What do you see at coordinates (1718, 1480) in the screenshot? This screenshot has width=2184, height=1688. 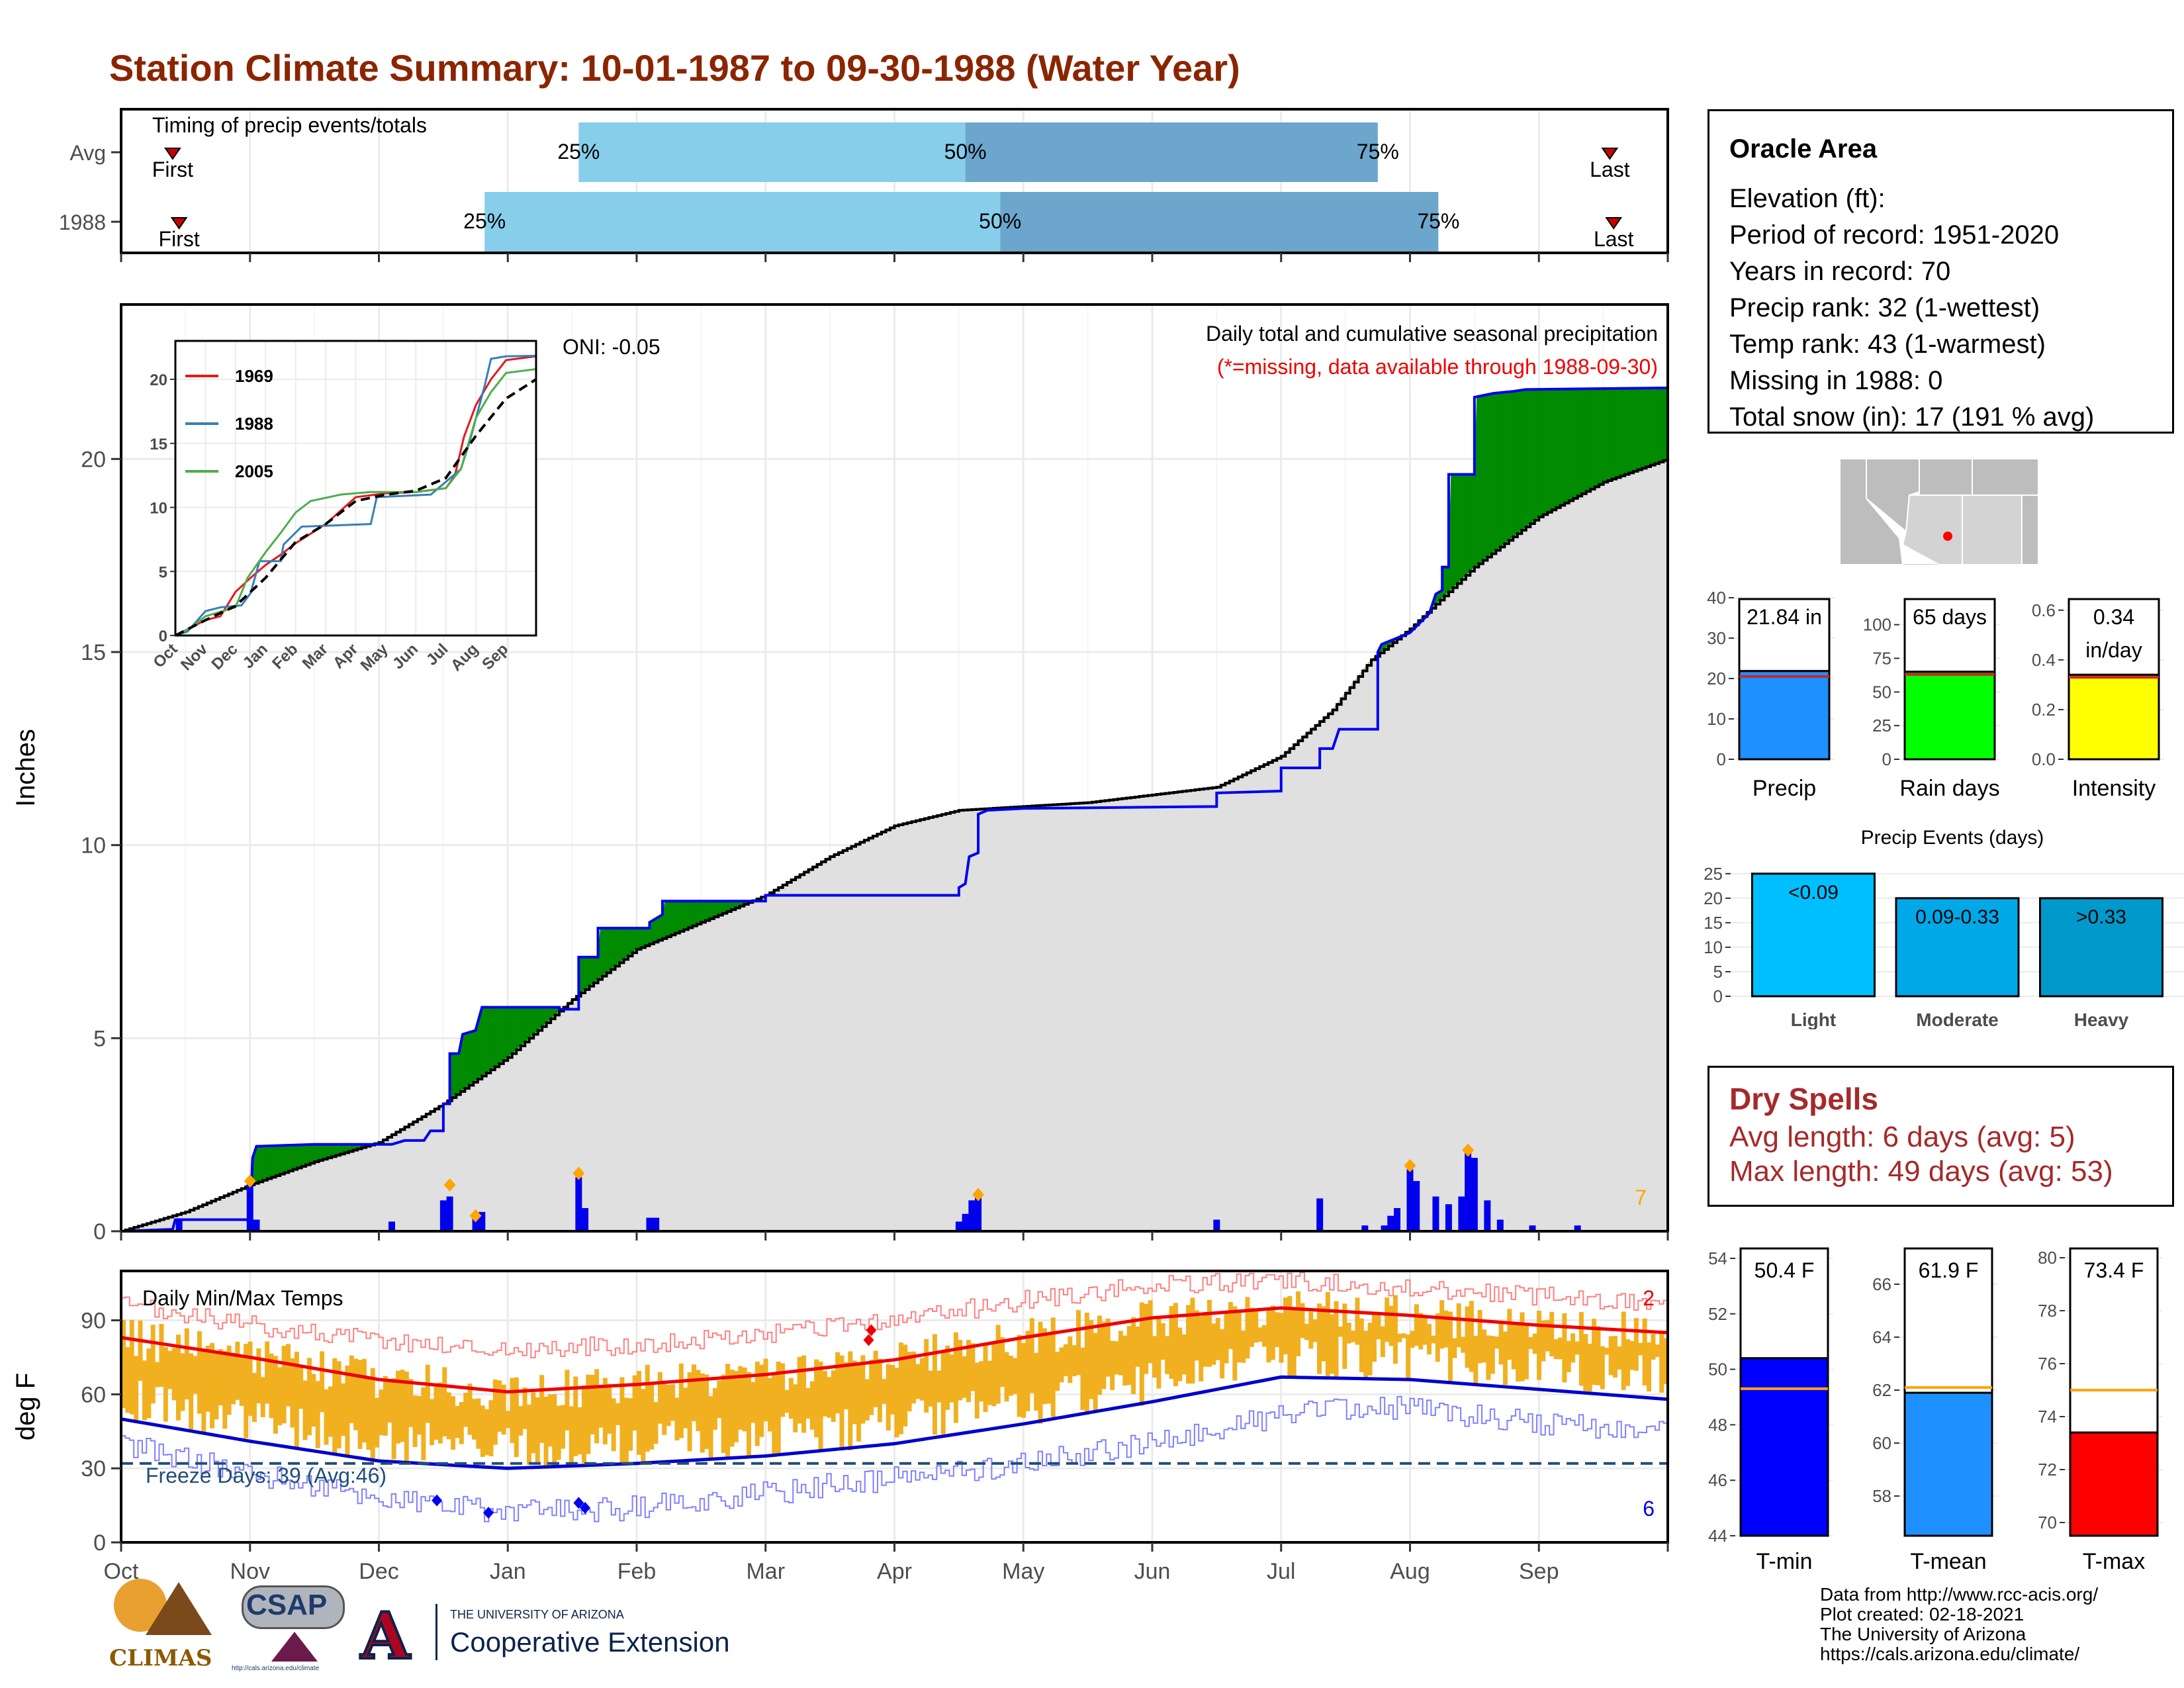 I see `tempbar-ytick-label: 46` at bounding box center [1718, 1480].